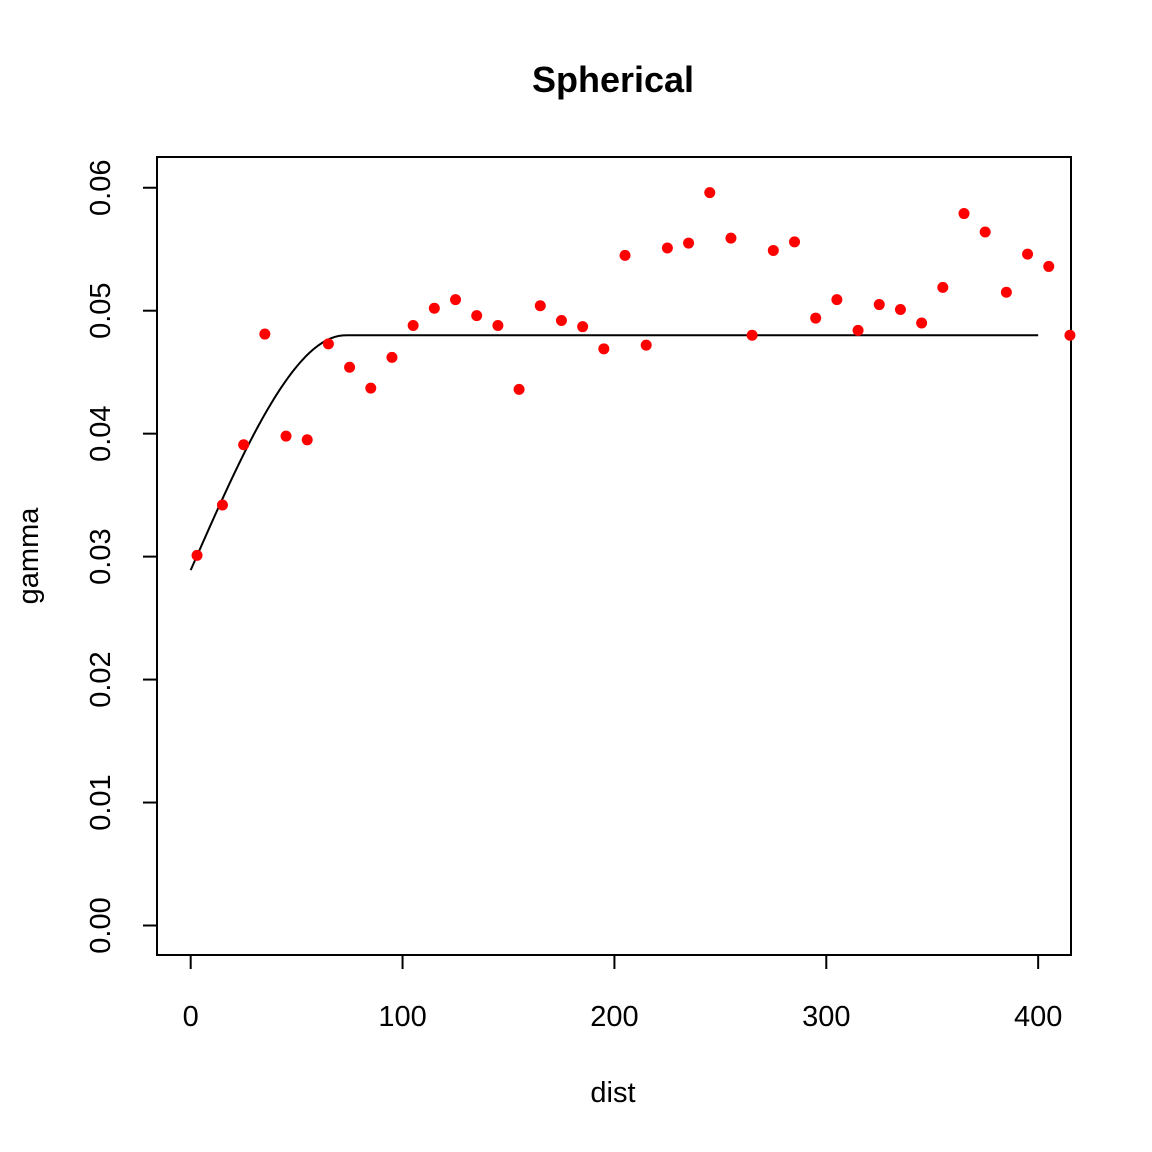 This screenshot has height=1152, width=1152. I want to click on y-axis-label: gamma, so click(29, 556).